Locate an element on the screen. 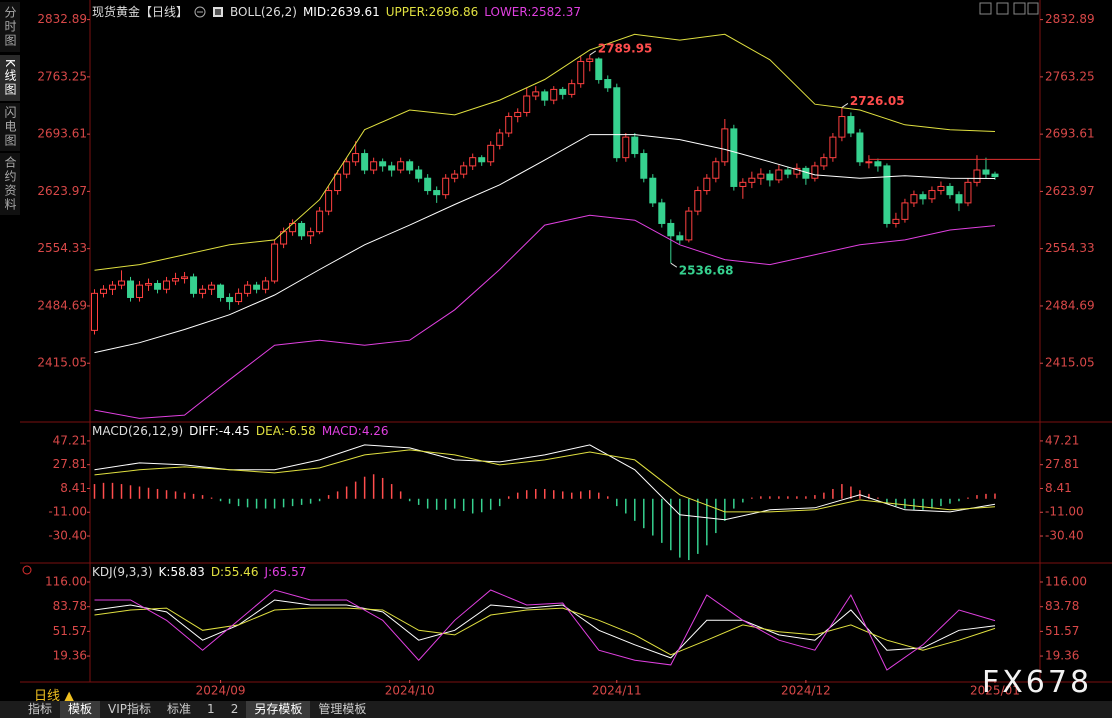  legend-entry: MACD:4.26 is located at coordinates (355, 431).